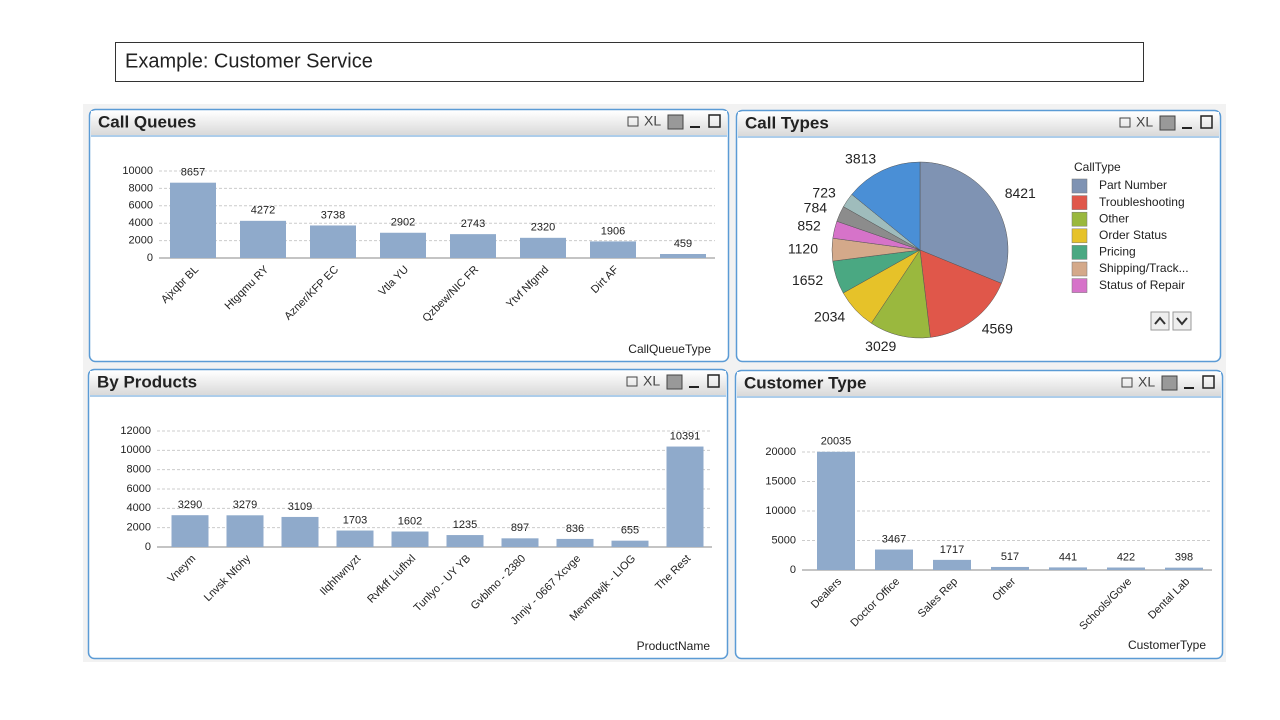  Describe the element at coordinates (141, 241) in the screenshot. I see `y-tick-label: 2000` at that location.